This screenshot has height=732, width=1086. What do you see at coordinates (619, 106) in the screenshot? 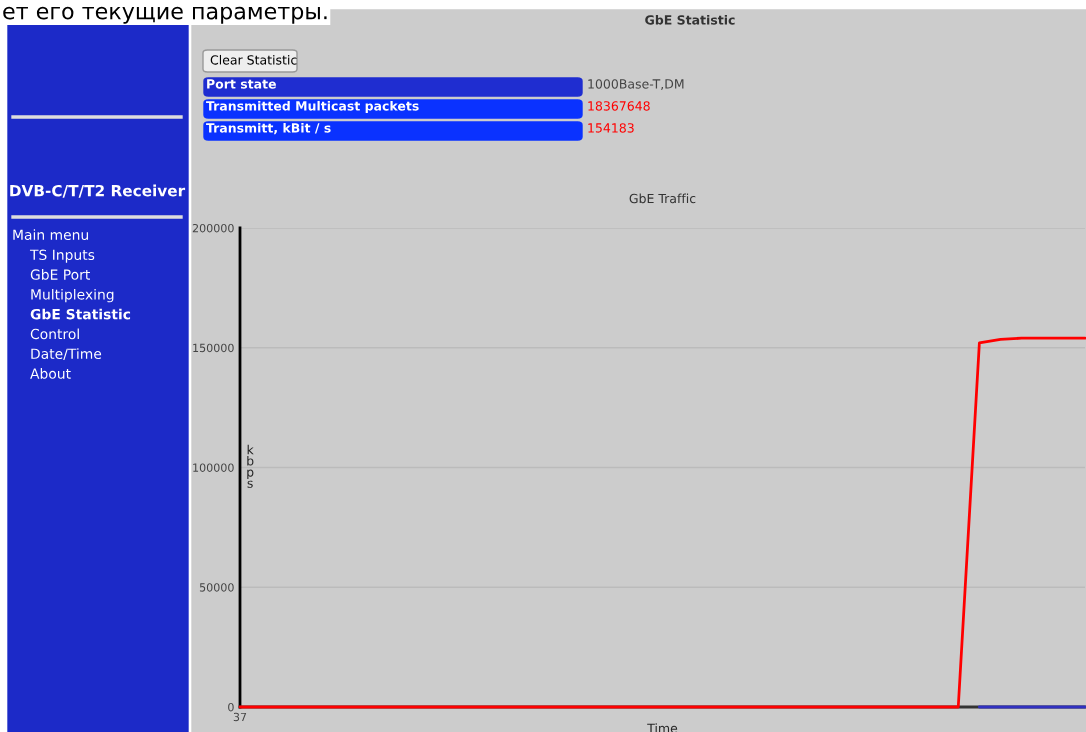
I see `text: 18367648` at bounding box center [619, 106].